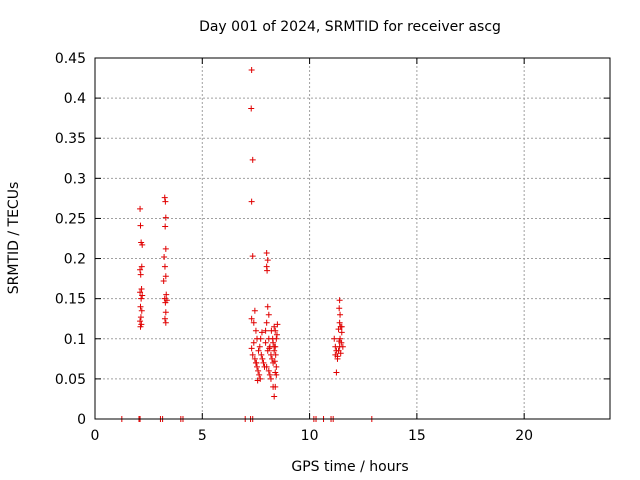 The image size is (640, 480). What do you see at coordinates (70, 300) in the screenshot?
I see `y-tick-label: 0.15` at bounding box center [70, 300].